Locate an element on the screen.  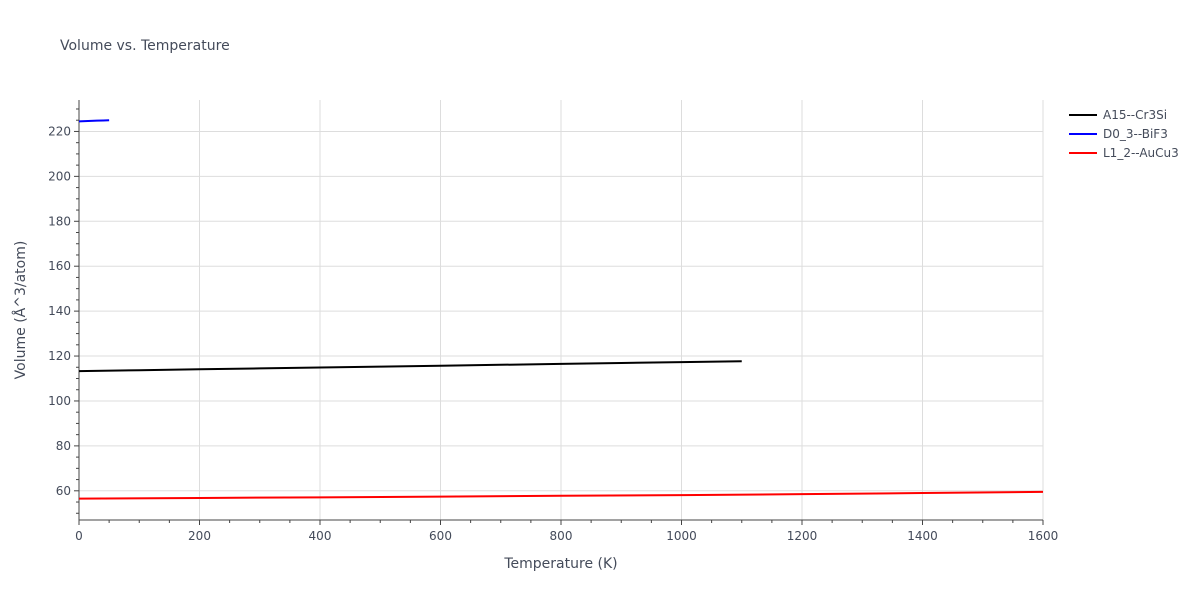
legend-item: L1_2--AuCu3 is located at coordinates (1124, 153).